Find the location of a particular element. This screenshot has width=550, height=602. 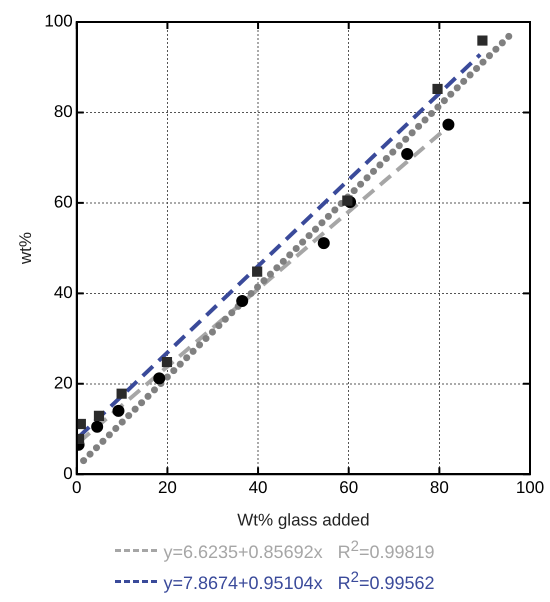

y-axis-title: wt% is located at coordinates (25, 249).